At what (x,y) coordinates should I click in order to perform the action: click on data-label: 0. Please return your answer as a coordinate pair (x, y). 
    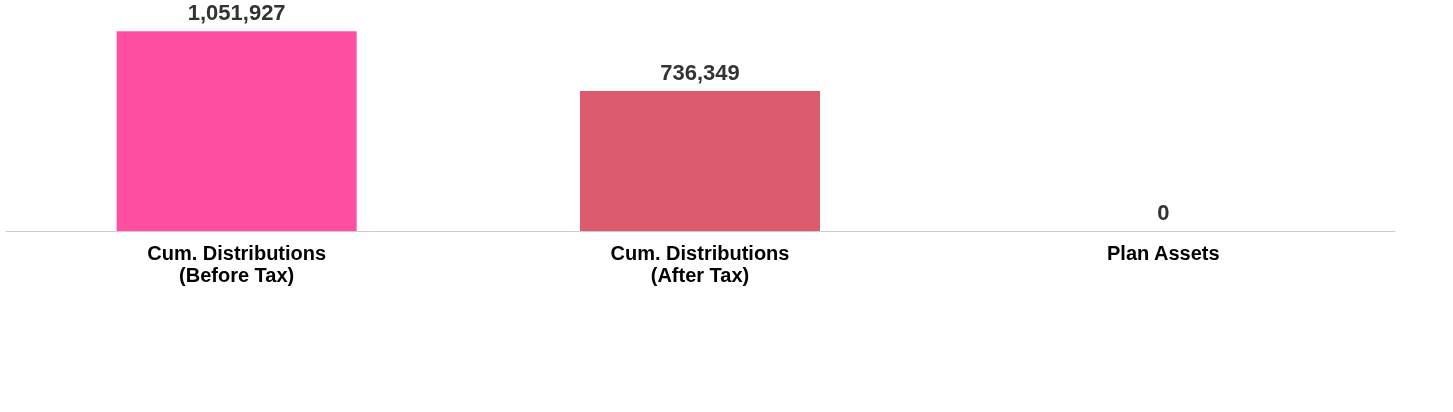
    Looking at the image, I should click on (1163, 212).